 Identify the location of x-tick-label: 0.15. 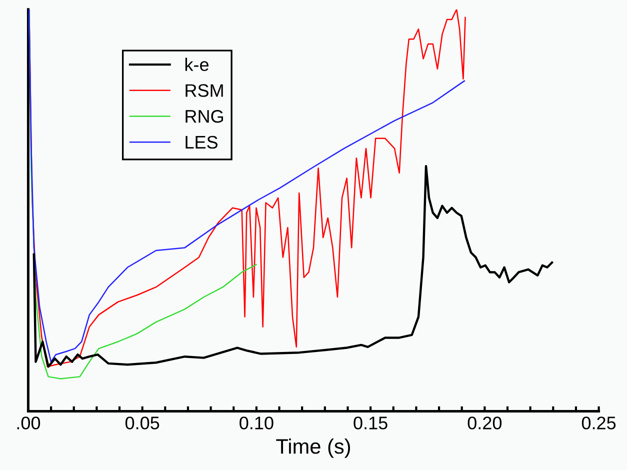
(371, 423).